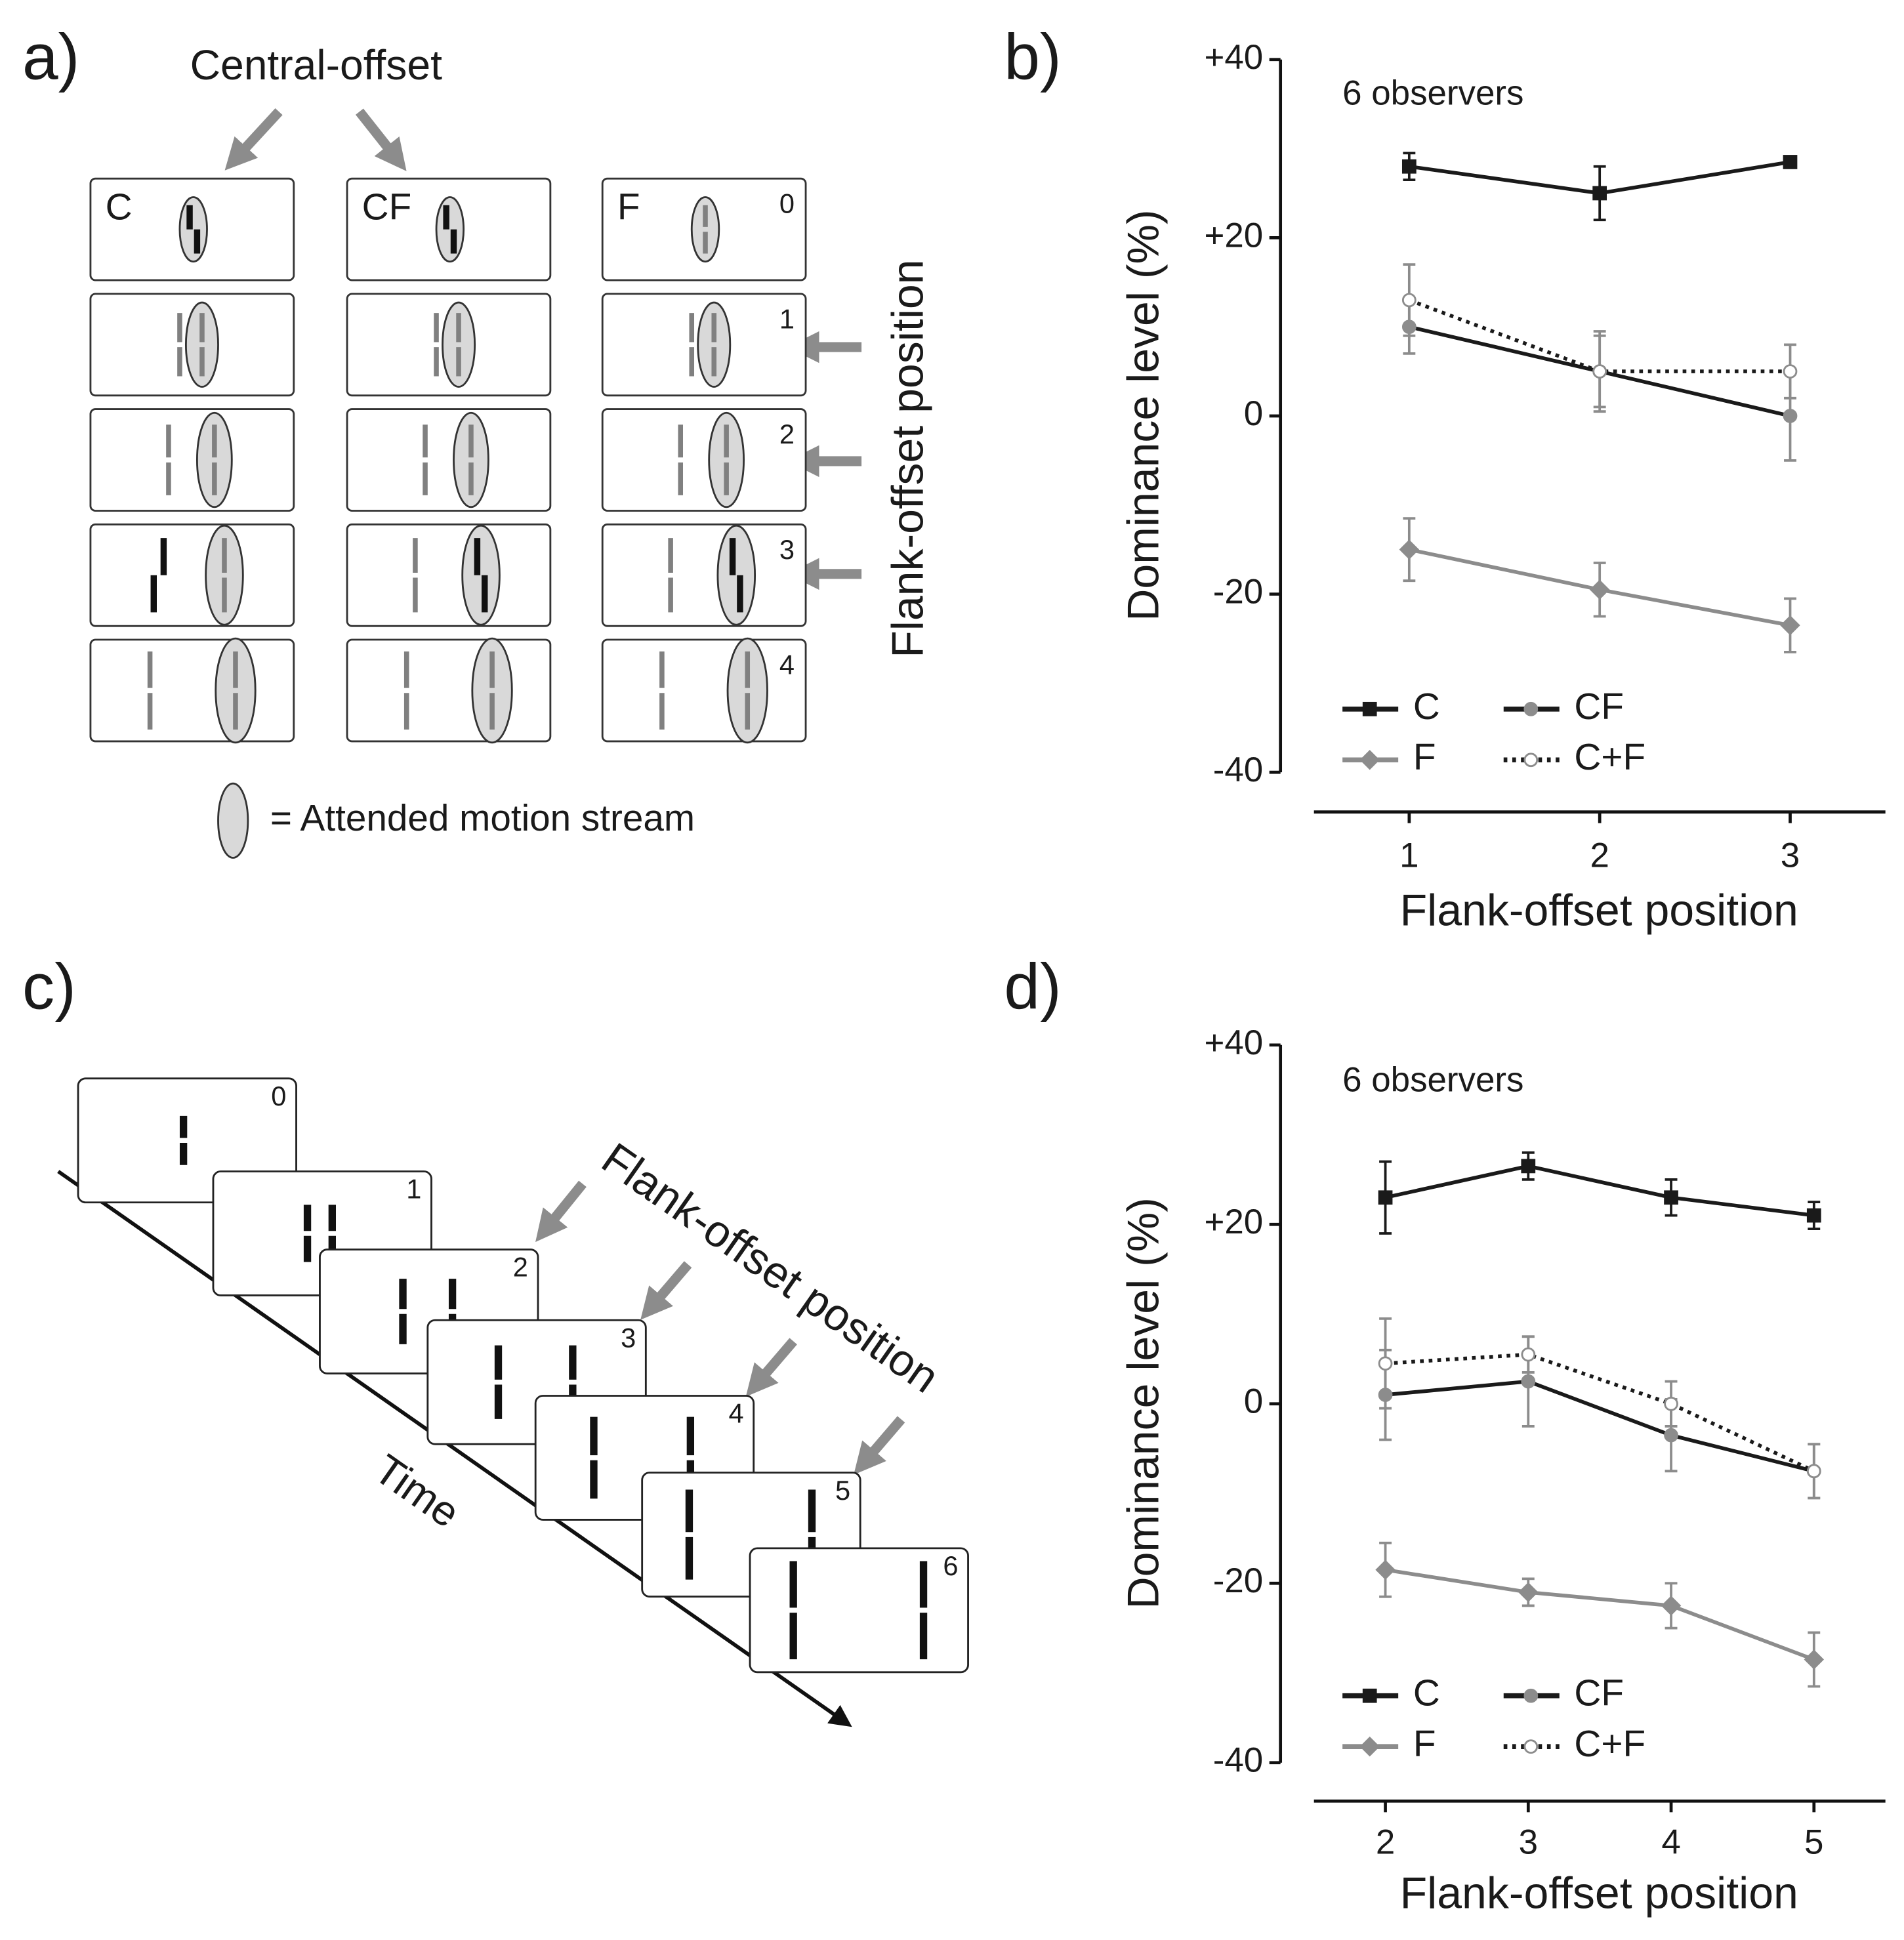 Image resolution: width=1904 pixels, height=1940 pixels. Describe the element at coordinates (1234, 1222) in the screenshot. I see `y-tick-label: +20` at that location.